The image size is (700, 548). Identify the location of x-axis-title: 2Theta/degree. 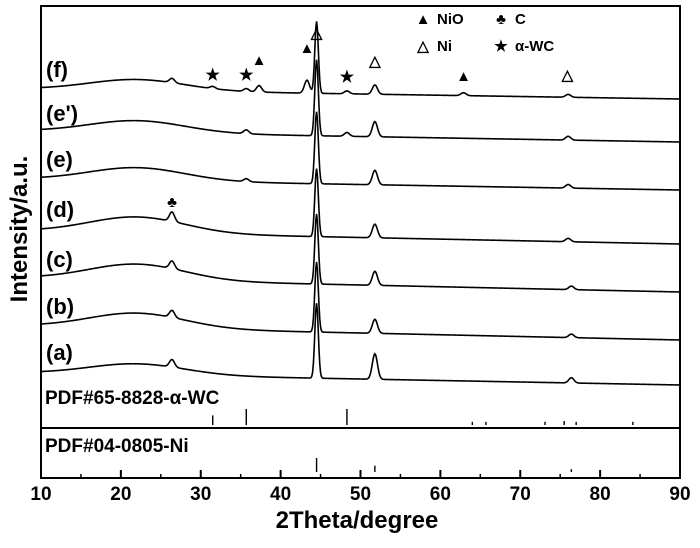
(357, 520).